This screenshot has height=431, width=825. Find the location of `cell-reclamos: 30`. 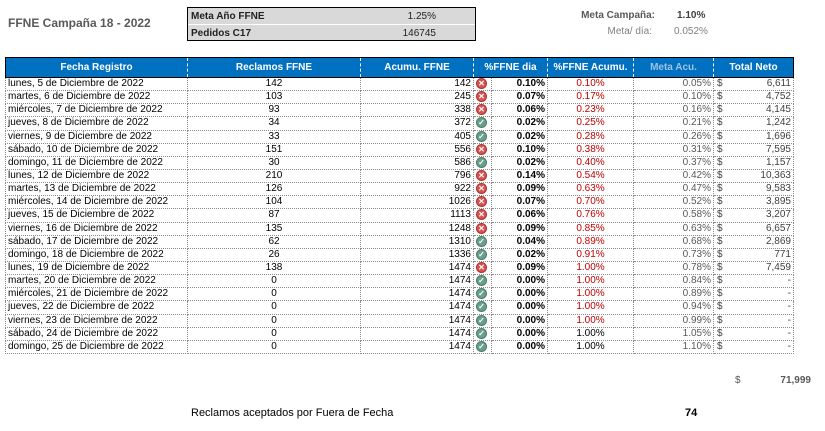

cell-reclamos: 30 is located at coordinates (274, 162).